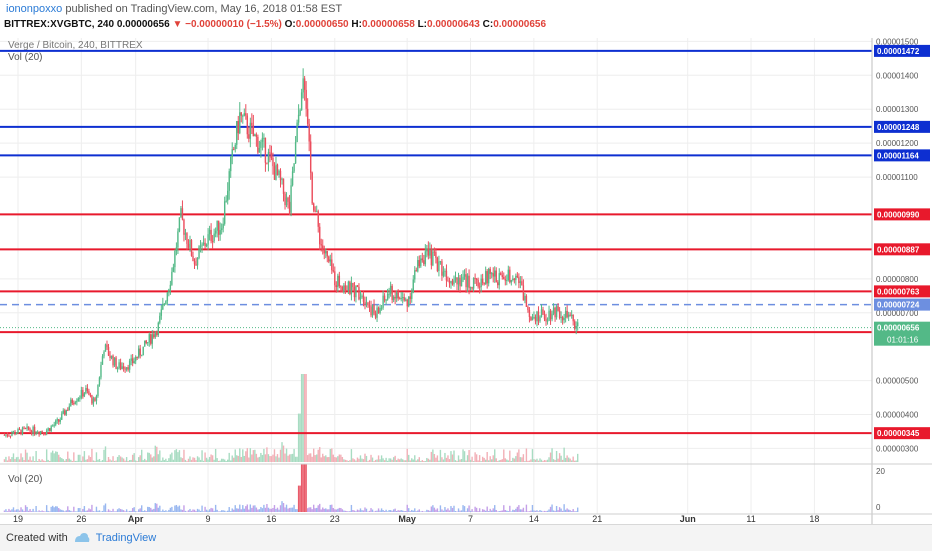  Describe the element at coordinates (59, 24) in the screenshot. I see `symbol-label: BITTREX:XVGBTC, 240` at that location.